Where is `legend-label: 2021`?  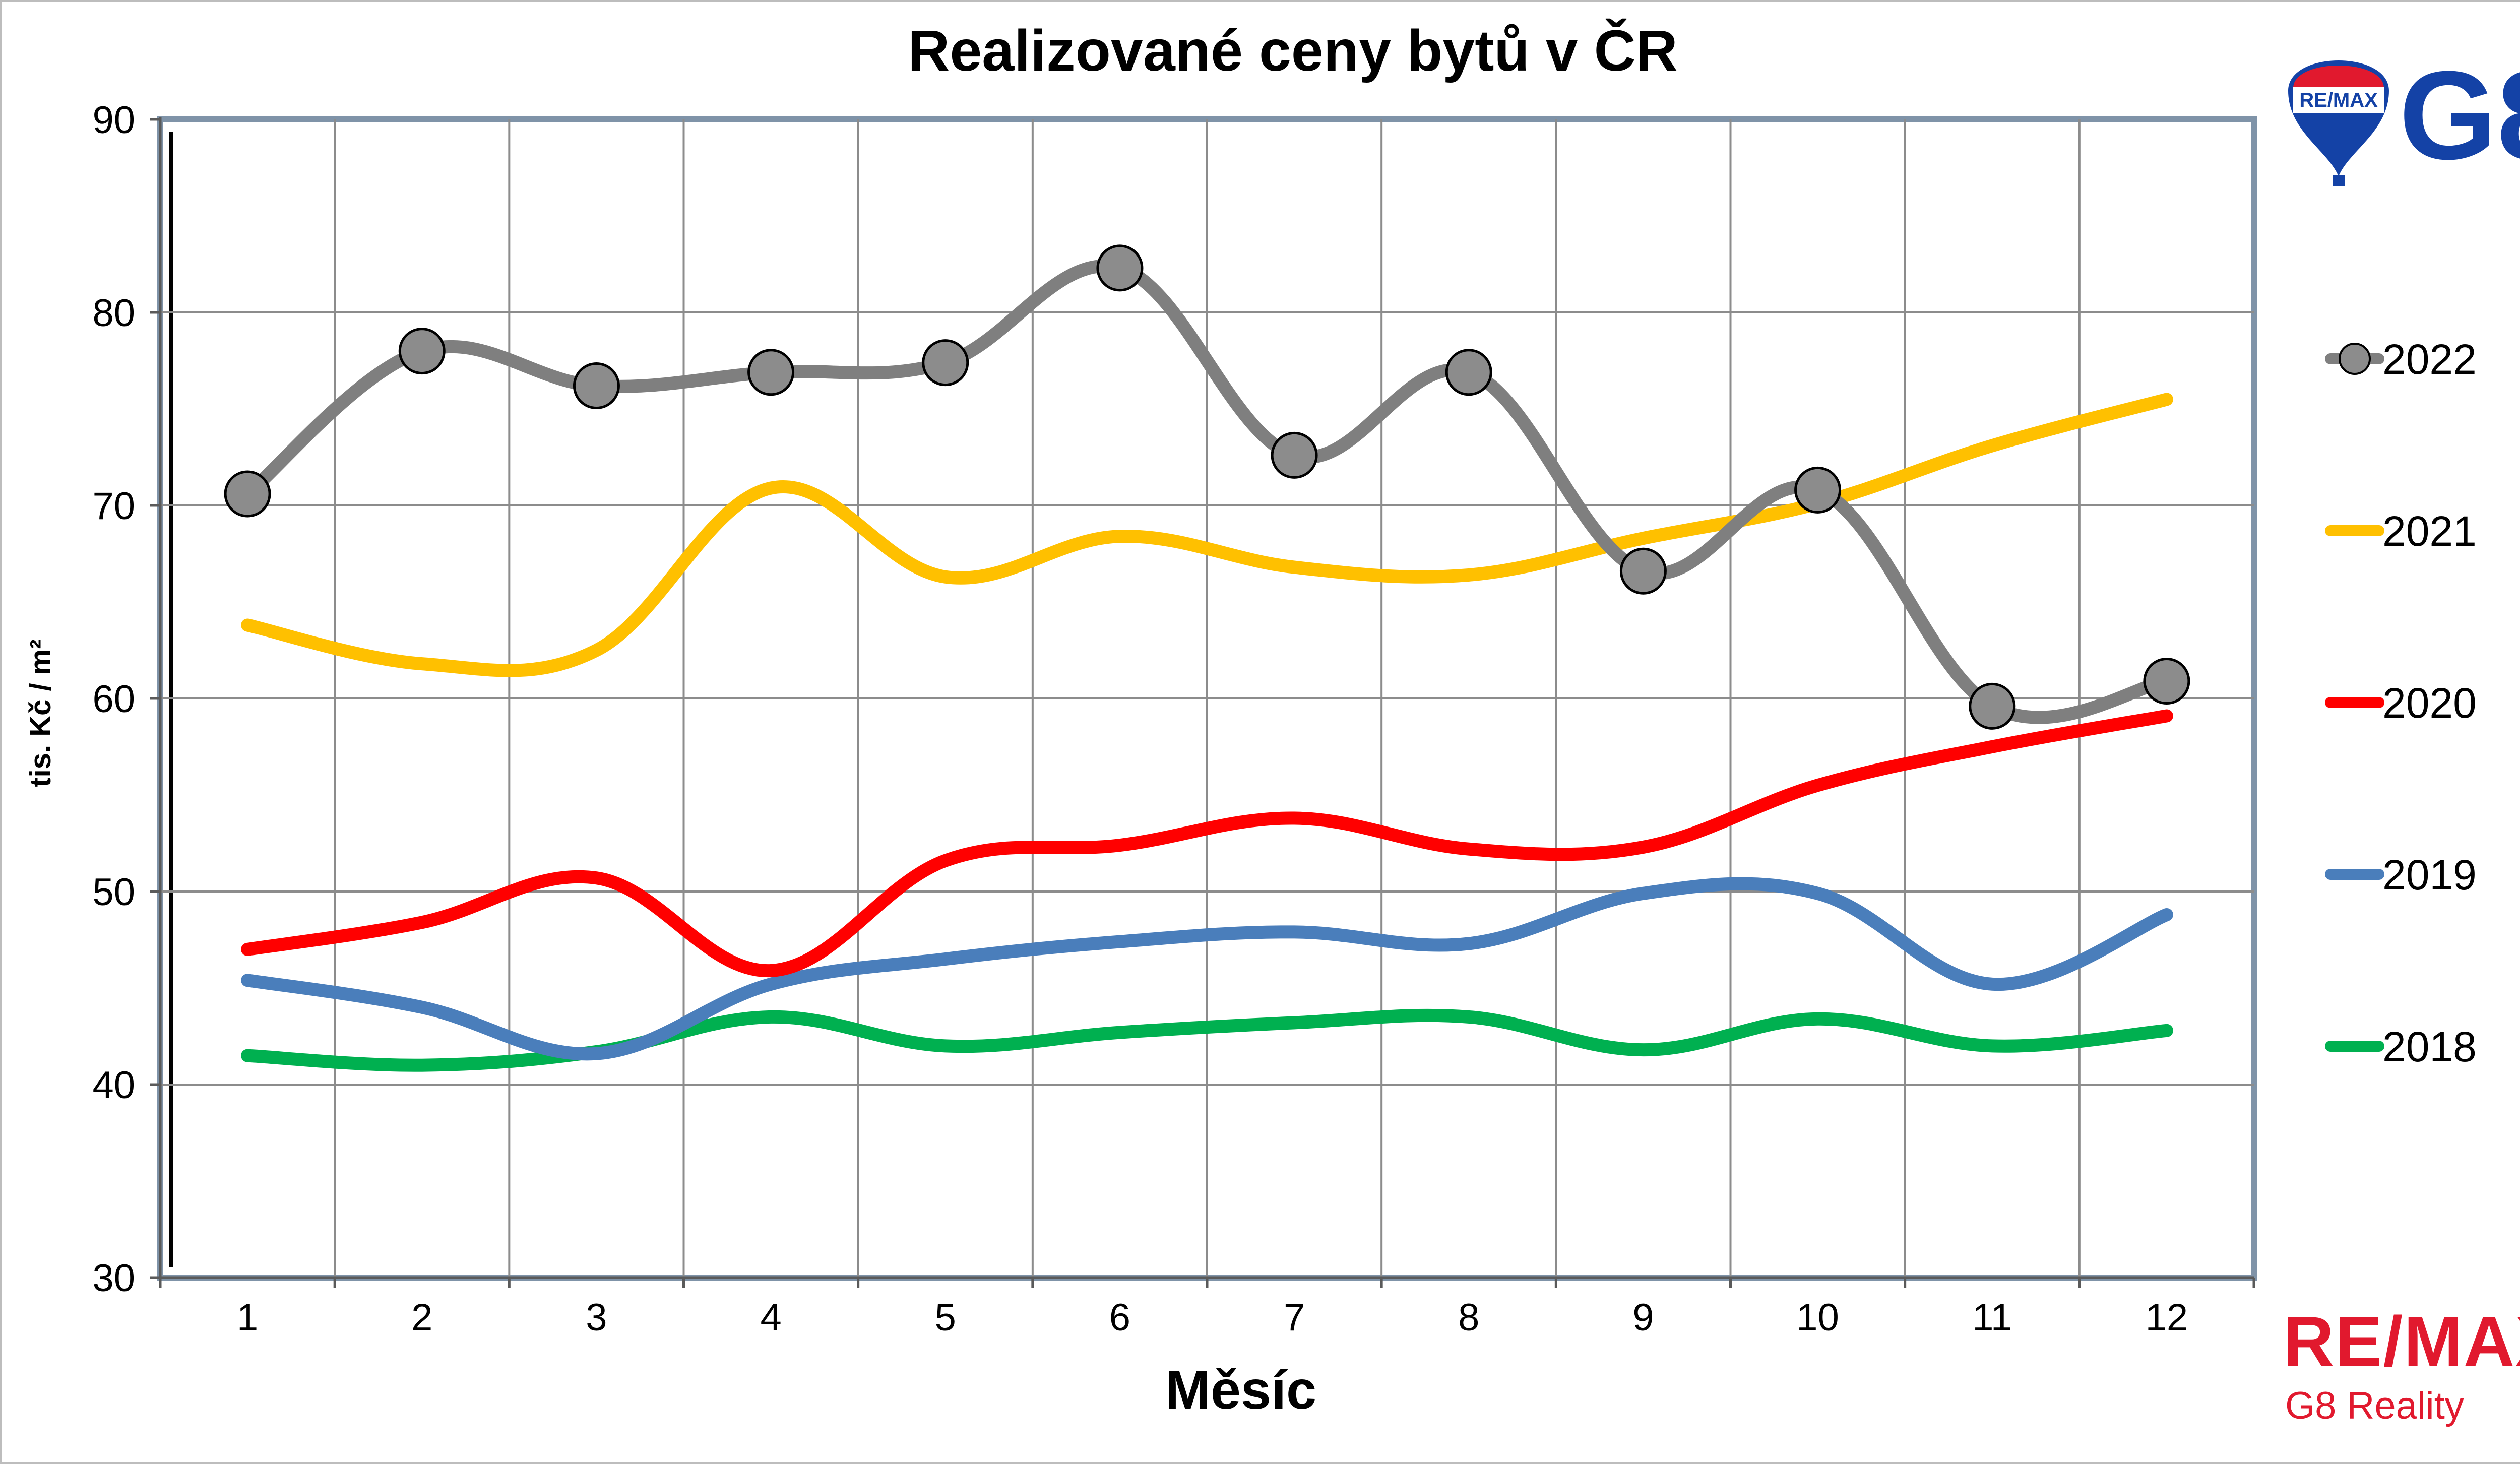 legend-label: 2021 is located at coordinates (2429, 531).